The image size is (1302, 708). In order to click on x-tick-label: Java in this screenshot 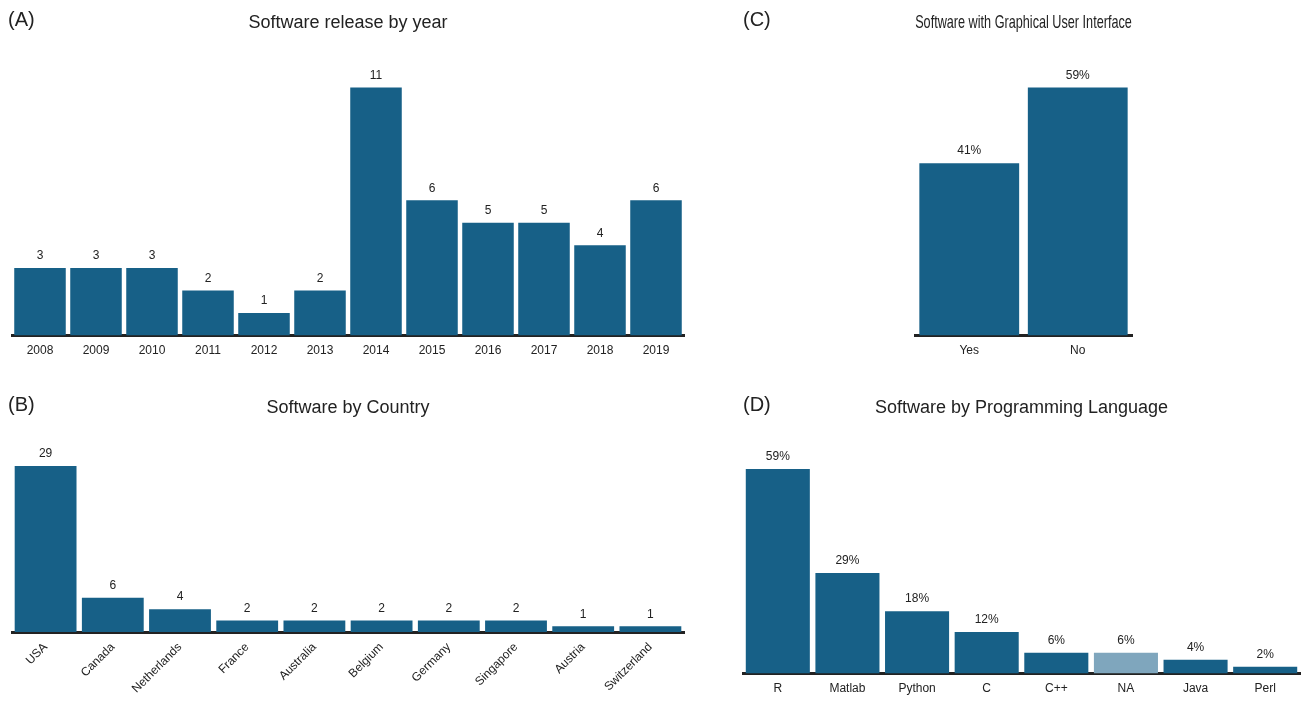, I will do `click(1195, 688)`.